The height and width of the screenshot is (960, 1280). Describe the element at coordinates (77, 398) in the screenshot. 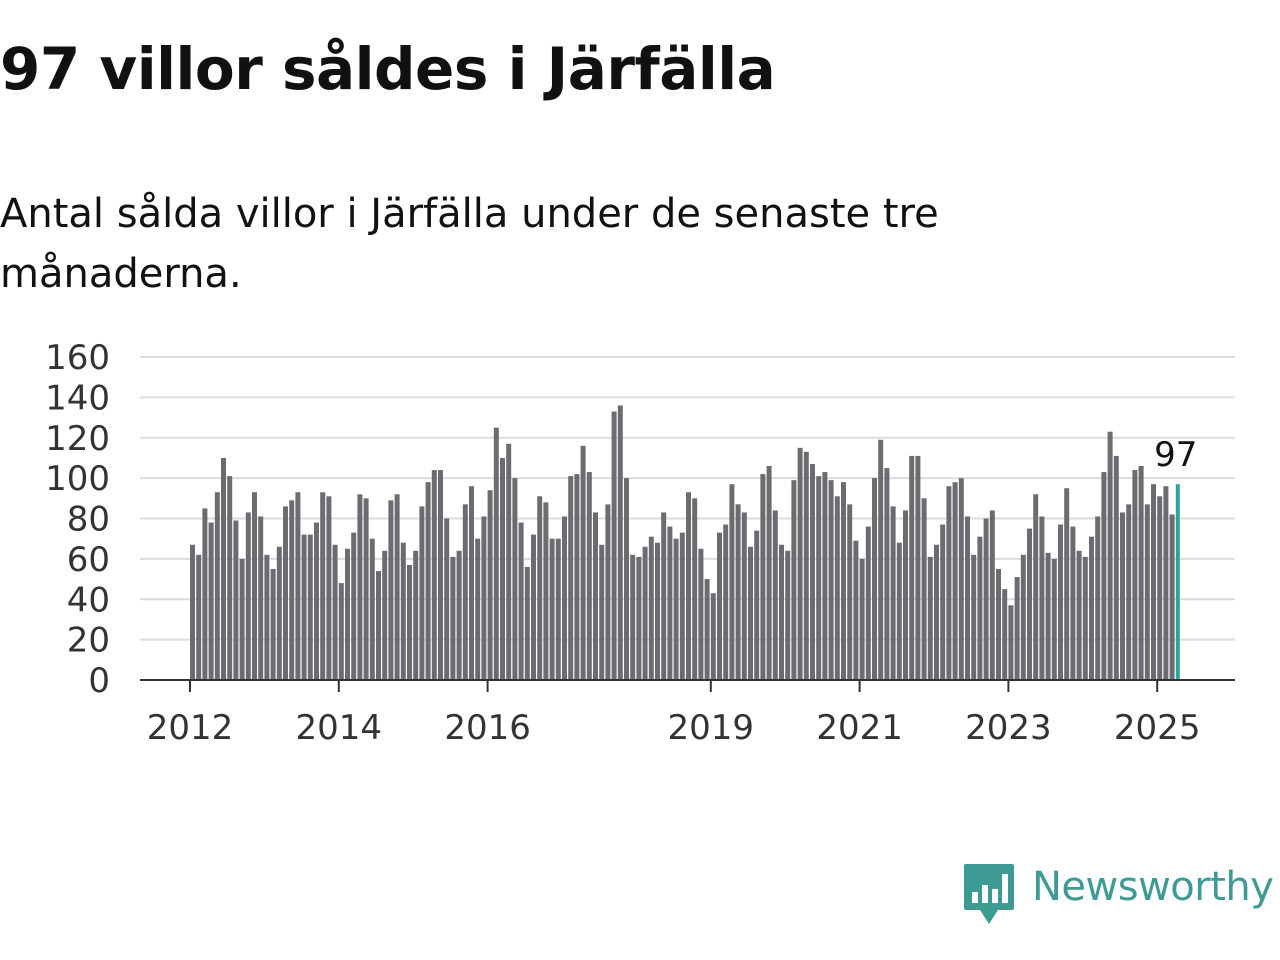

I see `y-tick-label: 140` at that location.